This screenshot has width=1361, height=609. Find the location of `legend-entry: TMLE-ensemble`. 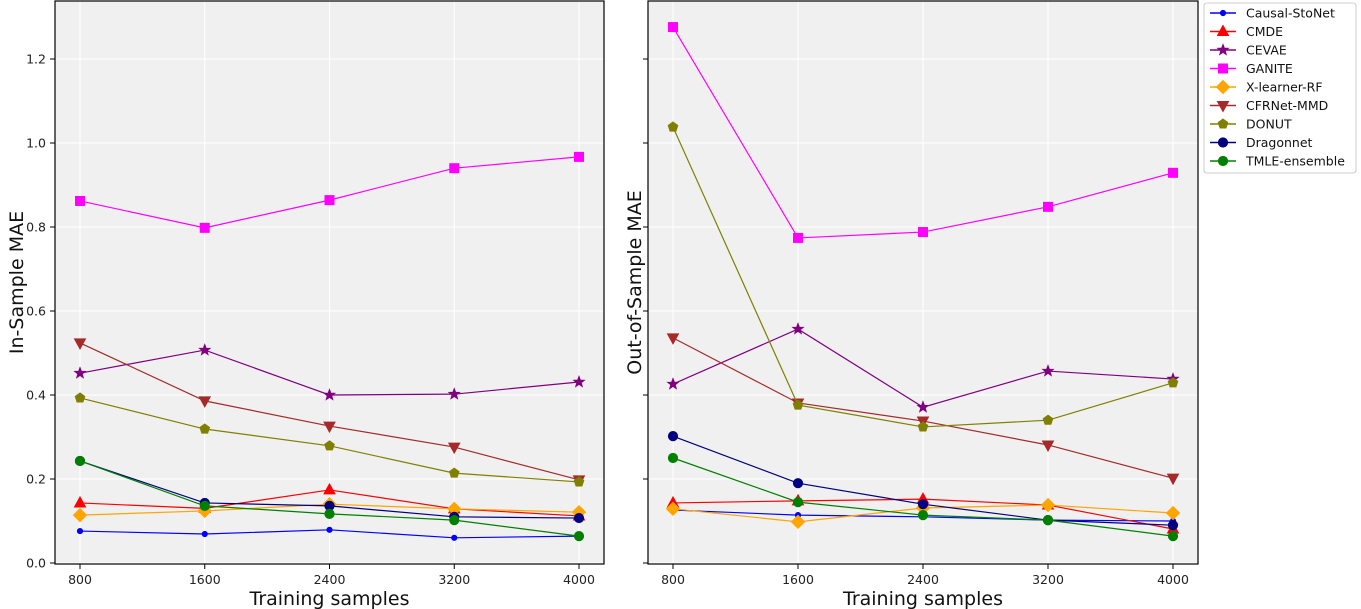

legend-entry: TMLE-ensemble is located at coordinates (1277, 161).